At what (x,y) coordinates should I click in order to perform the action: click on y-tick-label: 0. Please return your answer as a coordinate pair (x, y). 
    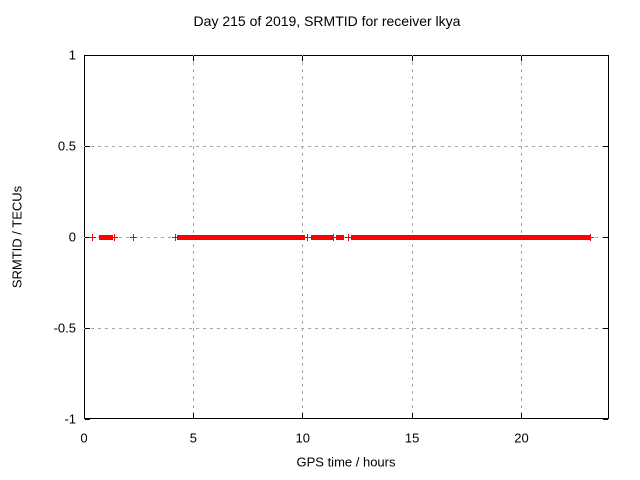
    Looking at the image, I should click on (72, 237).